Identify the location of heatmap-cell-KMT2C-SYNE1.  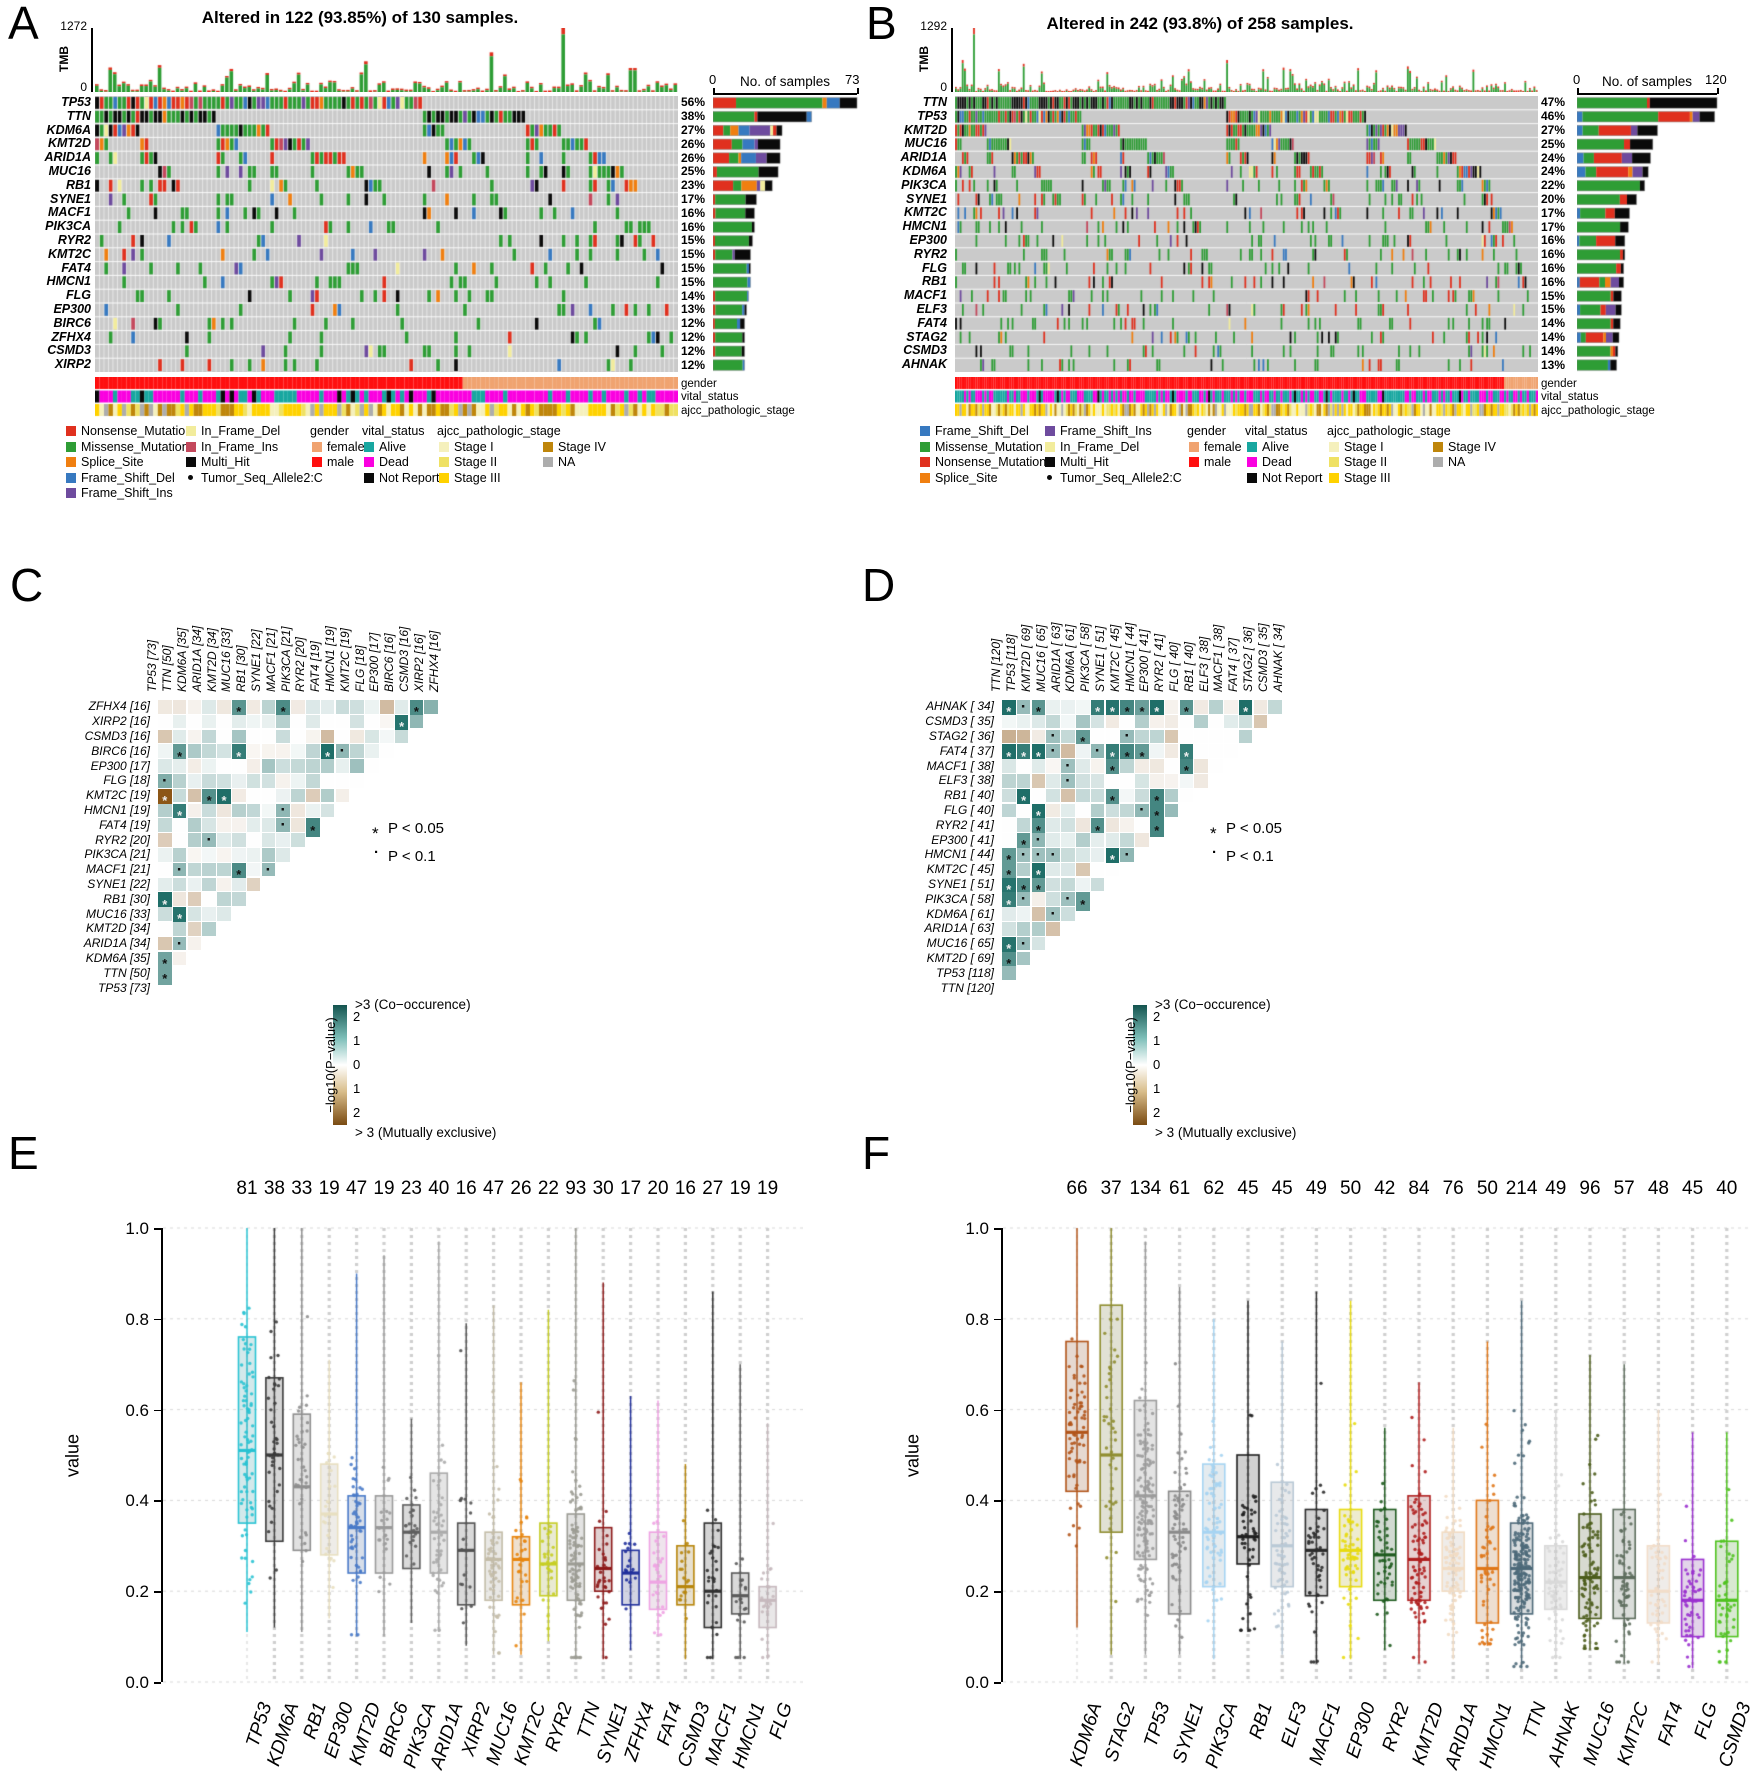
(1112, 869).